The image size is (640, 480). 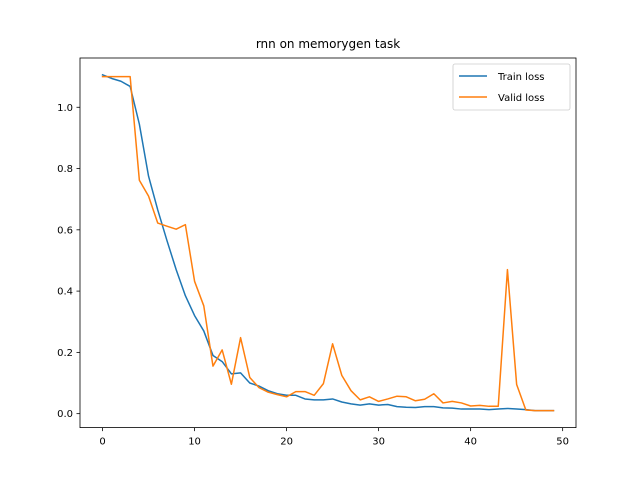 I want to click on y-tick-label: 0.6, so click(x=65, y=230).